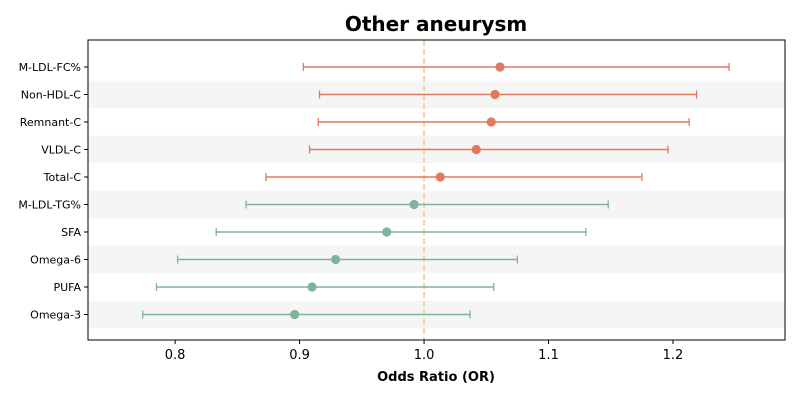 The height and width of the screenshot is (400, 800). What do you see at coordinates (312, 287) in the screenshot?
I see `point-pufa` at bounding box center [312, 287].